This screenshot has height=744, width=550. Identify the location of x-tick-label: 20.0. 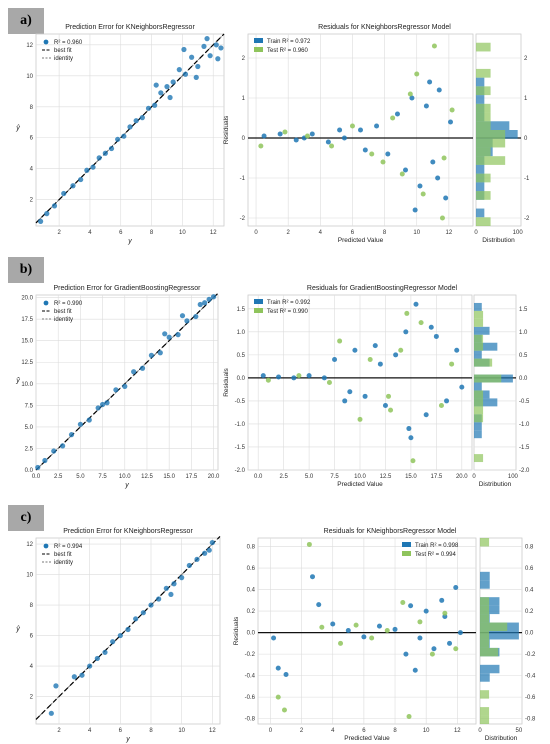
(462, 477).